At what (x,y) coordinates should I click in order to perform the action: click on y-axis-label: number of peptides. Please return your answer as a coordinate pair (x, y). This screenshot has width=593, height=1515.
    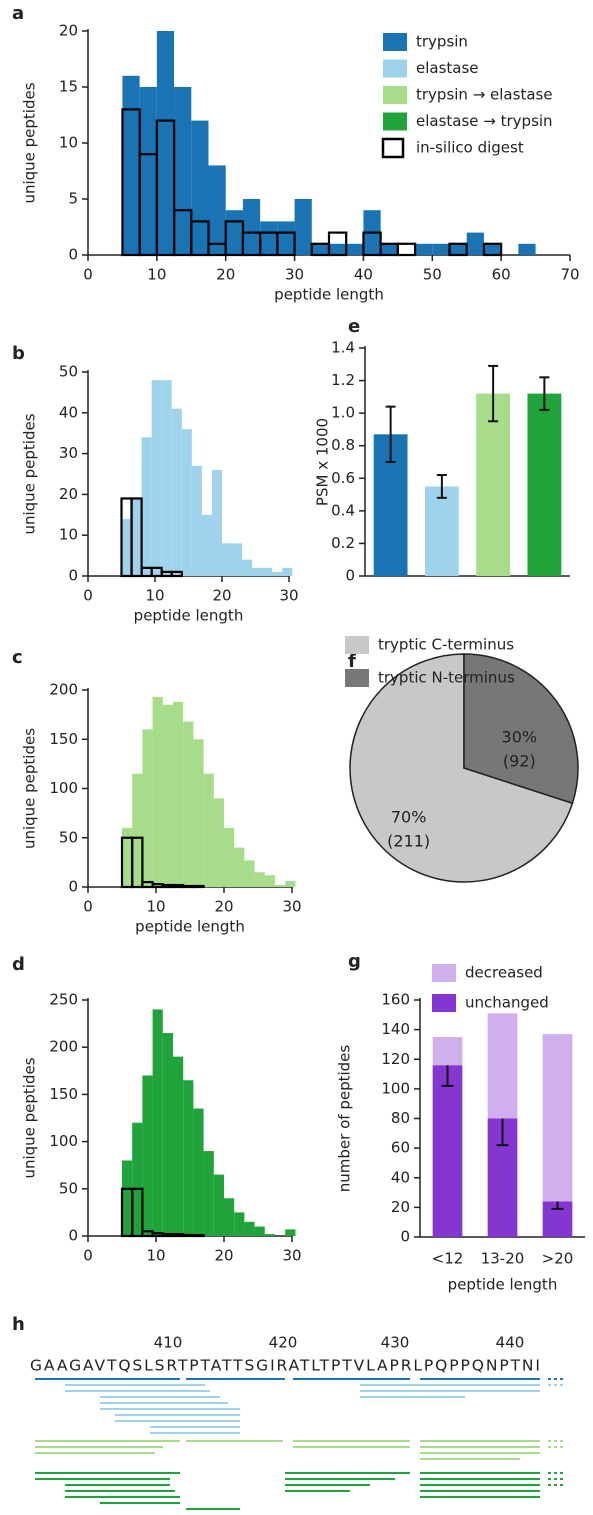
    Looking at the image, I should click on (345, 1119).